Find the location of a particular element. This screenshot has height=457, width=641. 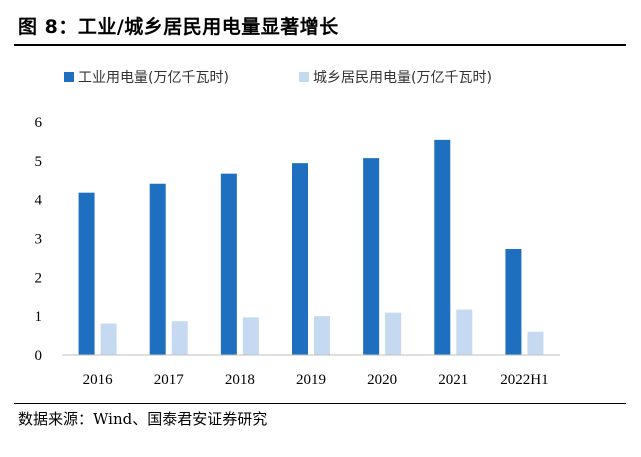

y-tick-label: 0 is located at coordinates (39, 356).